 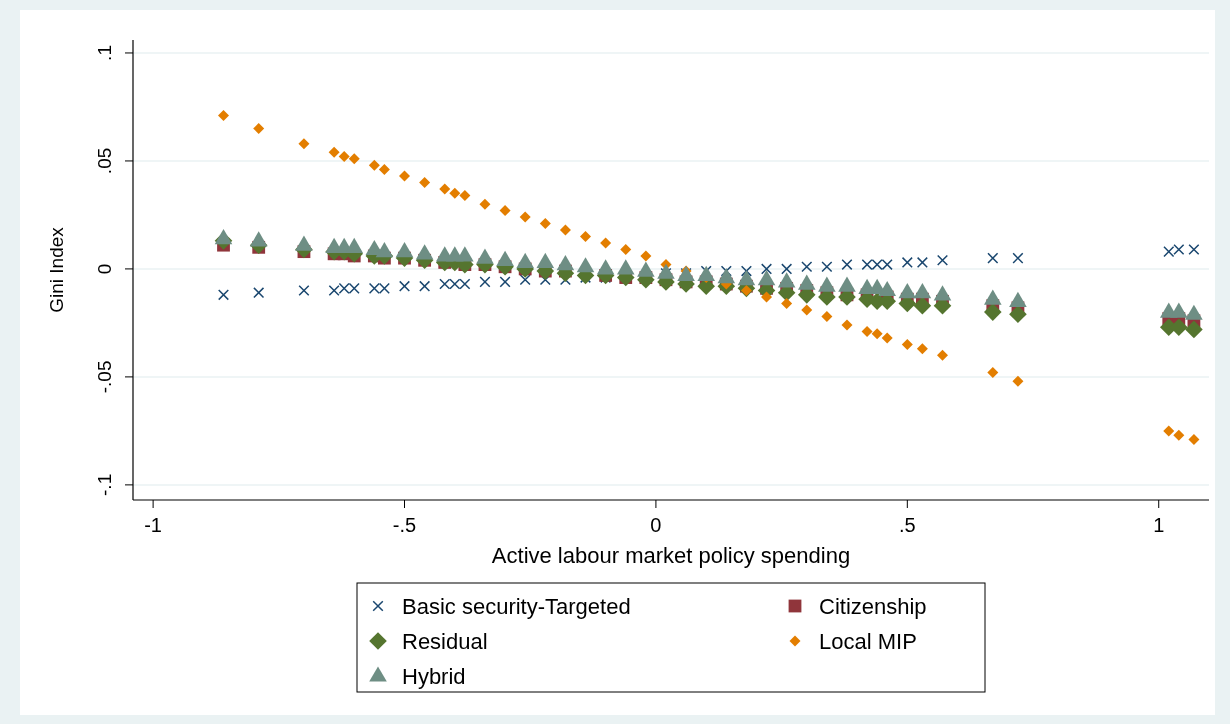 What do you see at coordinates (404, 525) in the screenshot?
I see `x-tick-label: -.5` at bounding box center [404, 525].